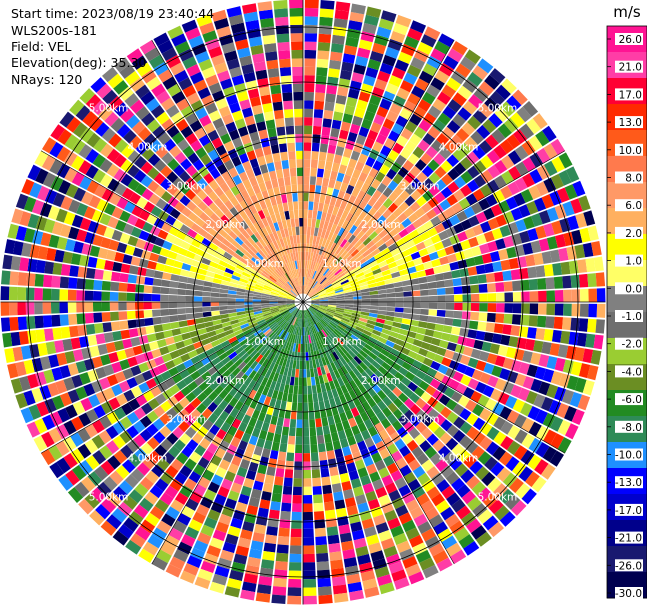 The height and width of the screenshot is (607, 647). I want to click on colorbar-tick-label: -8.0, so click(632, 428).